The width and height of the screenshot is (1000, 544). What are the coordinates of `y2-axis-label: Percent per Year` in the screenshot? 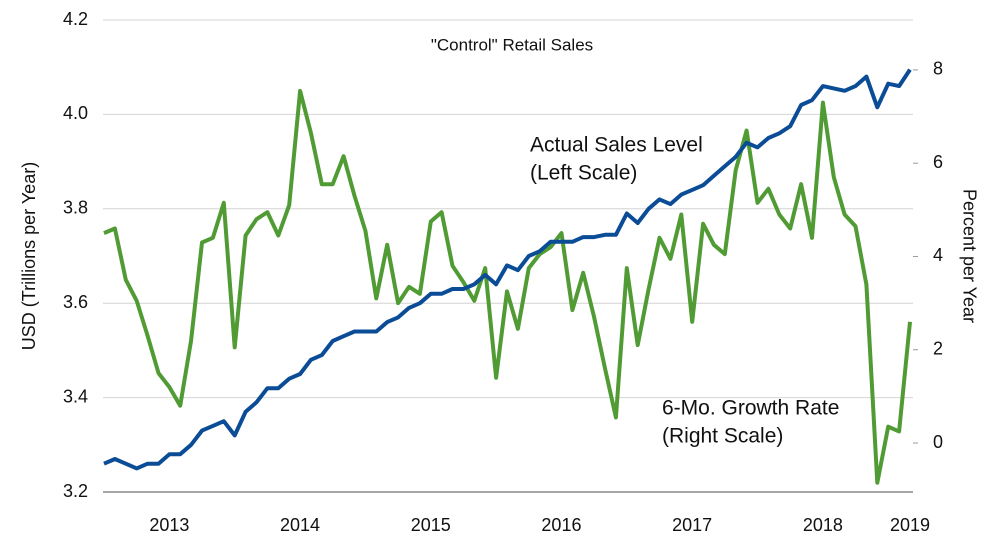 It's located at (969, 256).